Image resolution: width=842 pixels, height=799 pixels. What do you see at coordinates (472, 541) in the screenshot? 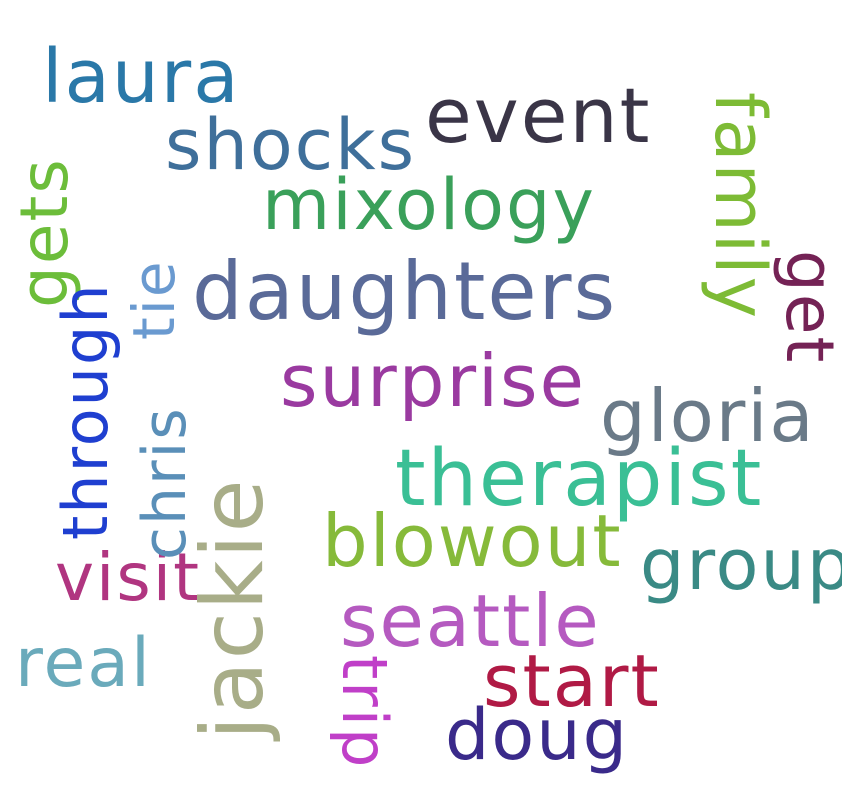
I see `word-blowout: blowout` at bounding box center [472, 541].